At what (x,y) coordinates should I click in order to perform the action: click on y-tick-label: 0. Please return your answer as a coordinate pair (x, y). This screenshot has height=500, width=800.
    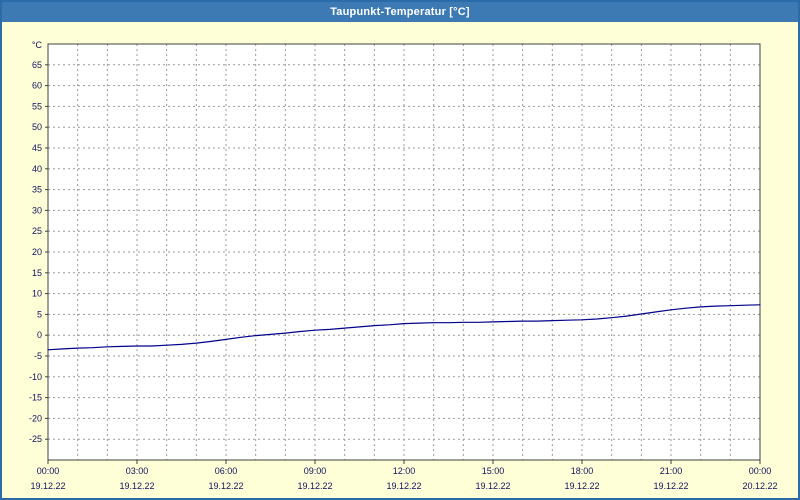
    Looking at the image, I should click on (39, 335).